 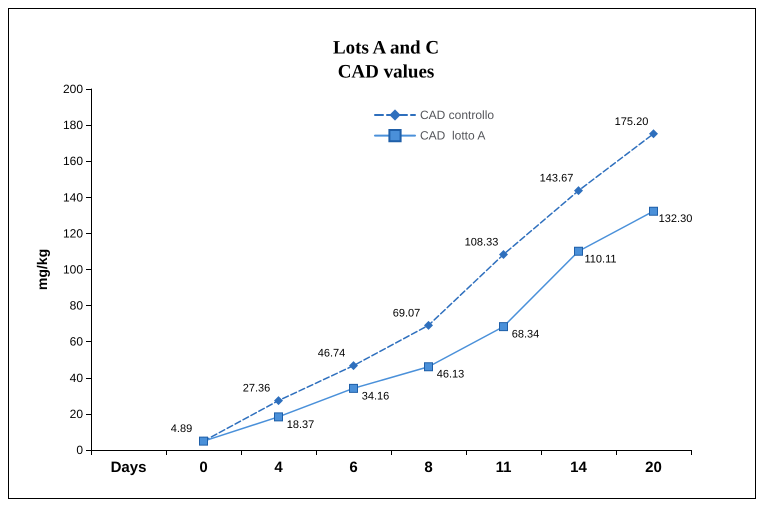 What do you see at coordinates (653, 467) in the screenshot?
I see `x-tick-label: 20` at bounding box center [653, 467].